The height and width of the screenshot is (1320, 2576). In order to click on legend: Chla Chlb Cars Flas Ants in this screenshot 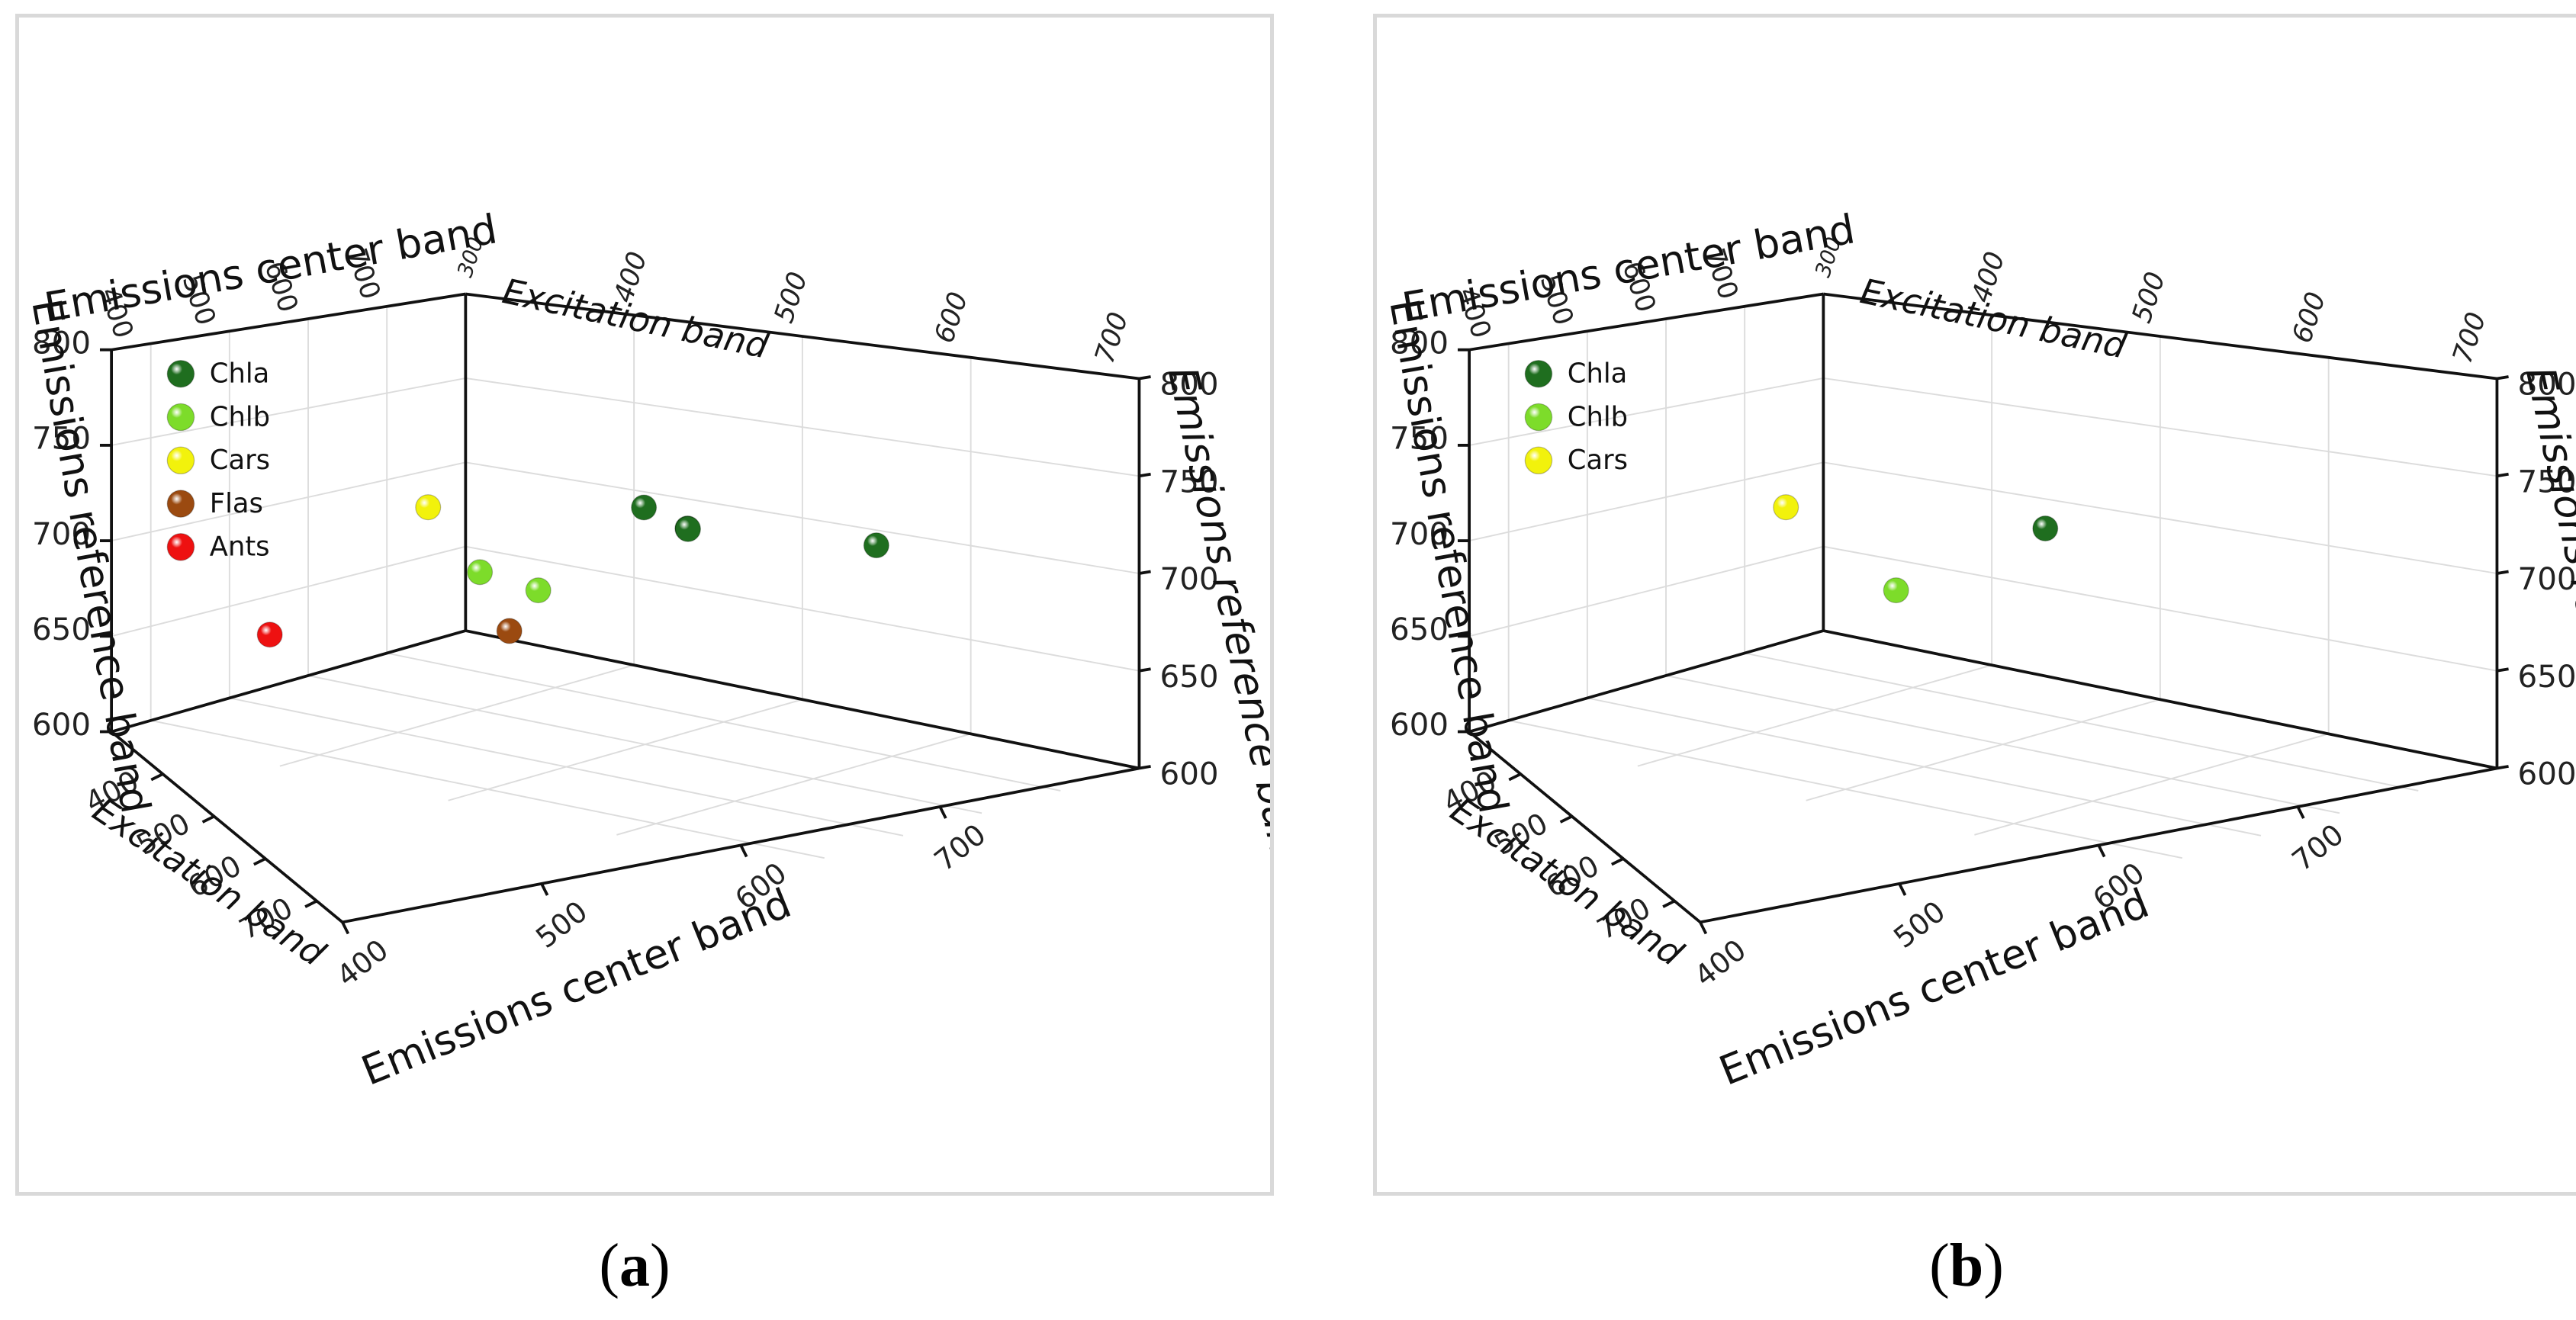, I will do `click(218, 460)`.